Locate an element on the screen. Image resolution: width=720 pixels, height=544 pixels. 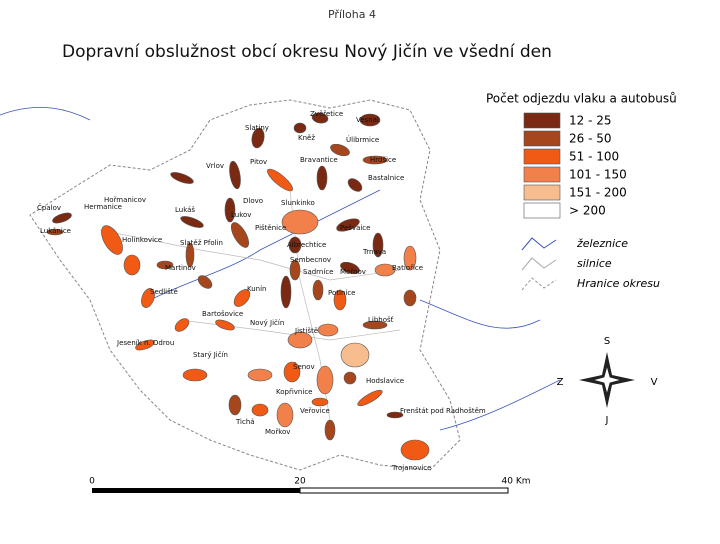
place-label: Lukánice is located at coordinates (55, 231).